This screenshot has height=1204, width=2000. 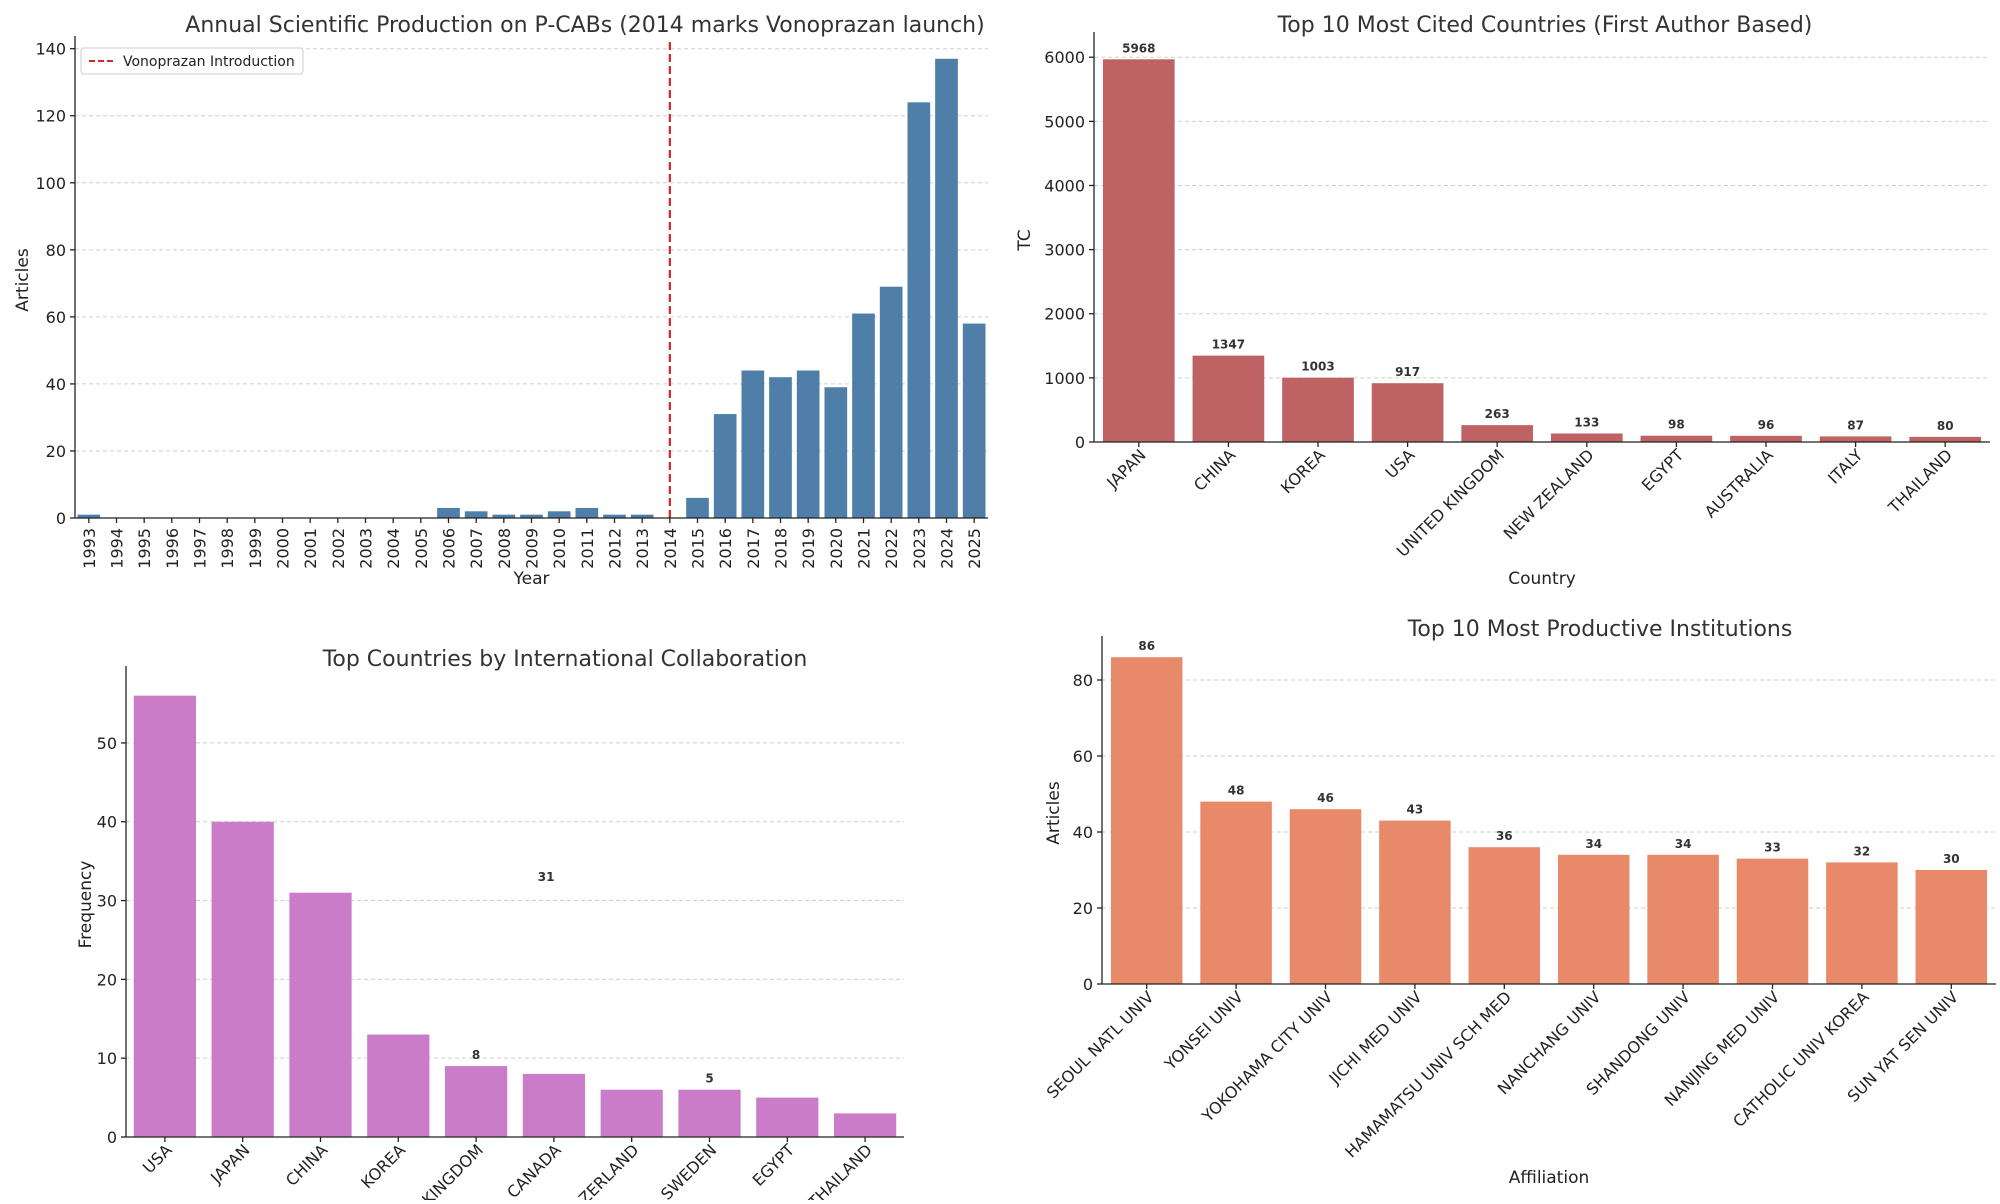 What do you see at coordinates (383, 1166) in the screenshot?
I see `x-tick-label: KOREA` at bounding box center [383, 1166].